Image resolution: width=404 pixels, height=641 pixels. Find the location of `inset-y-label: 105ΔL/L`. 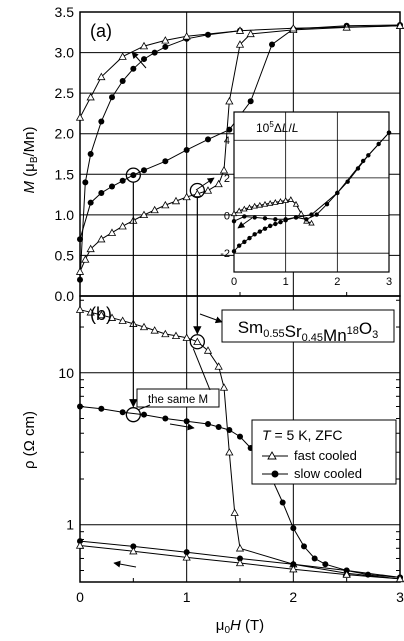

inset-y-label: 105ΔL/L is located at coordinates (277, 127).